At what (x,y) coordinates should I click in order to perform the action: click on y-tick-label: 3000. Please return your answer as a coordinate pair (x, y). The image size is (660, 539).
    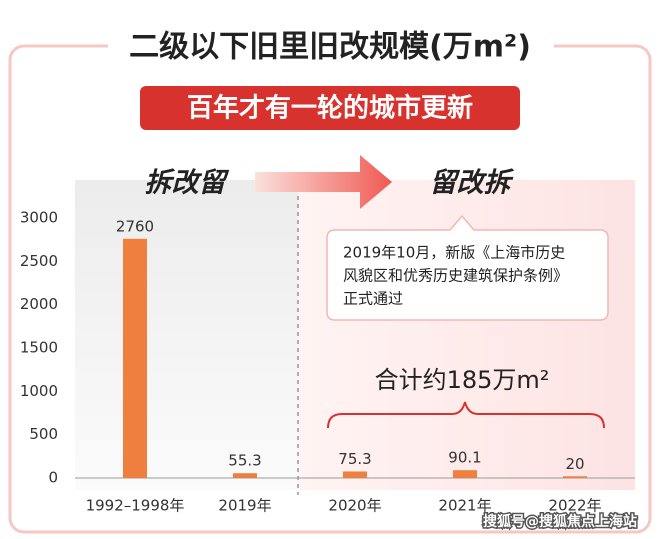
    Looking at the image, I should click on (39, 218).